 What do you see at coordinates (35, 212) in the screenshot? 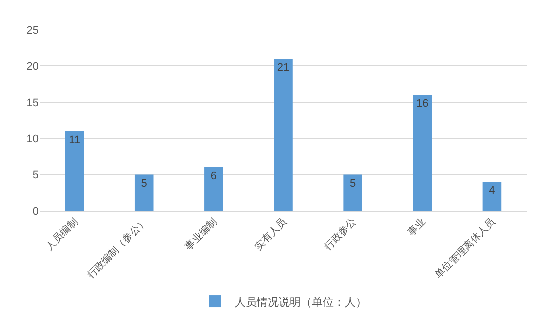
I see `y-tick-label: 0` at bounding box center [35, 212].